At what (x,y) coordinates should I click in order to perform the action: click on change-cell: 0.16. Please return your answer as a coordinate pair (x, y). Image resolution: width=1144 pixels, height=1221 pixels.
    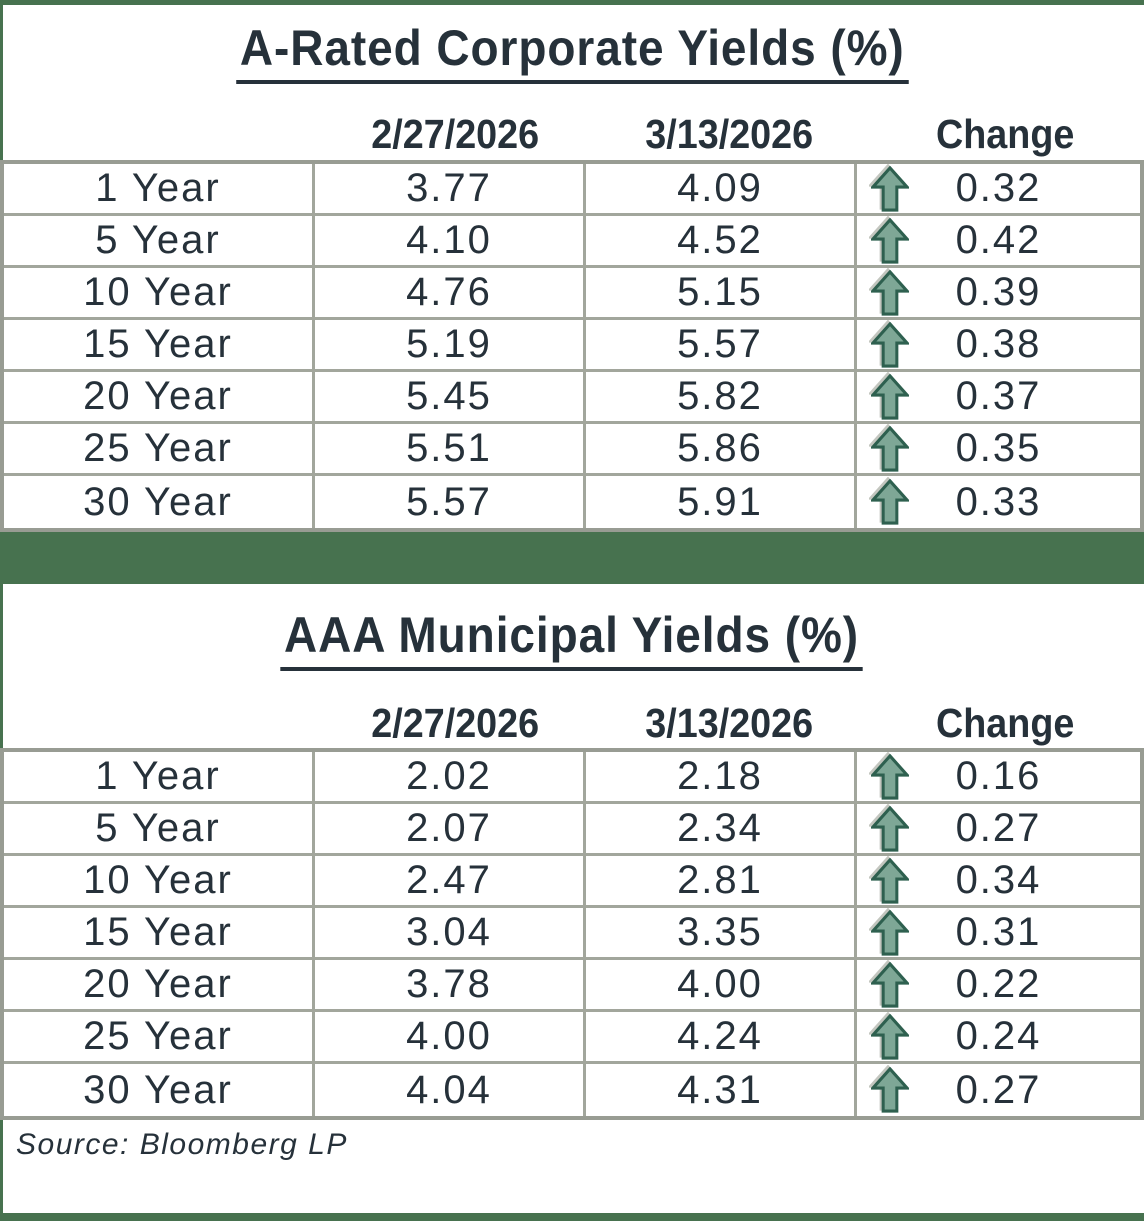
    Looking at the image, I should click on (998, 776).